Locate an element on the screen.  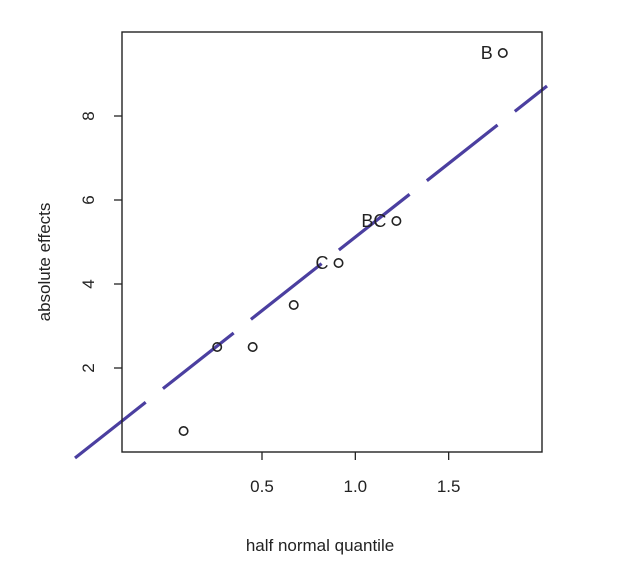
y-axis-title: absolute effects is located at coordinates (44, 262).